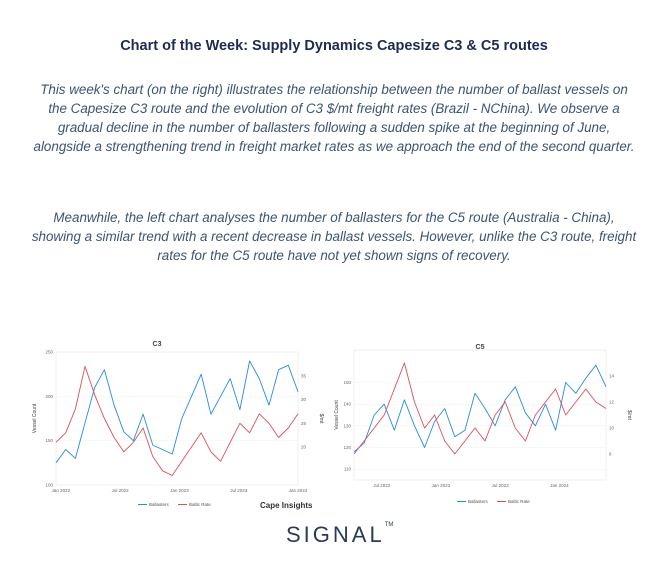  Describe the element at coordinates (610, 454) in the screenshot. I see `y2-tick-label: 8` at that location.